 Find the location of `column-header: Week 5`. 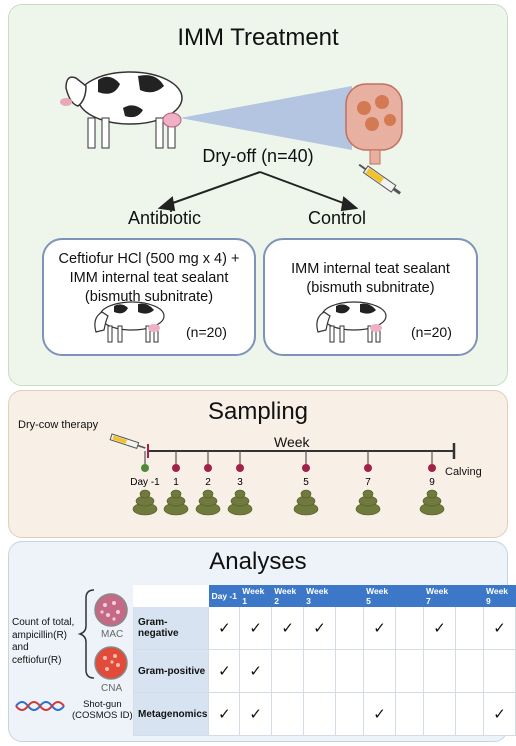

column-header: Week 5 is located at coordinates (380, 596).